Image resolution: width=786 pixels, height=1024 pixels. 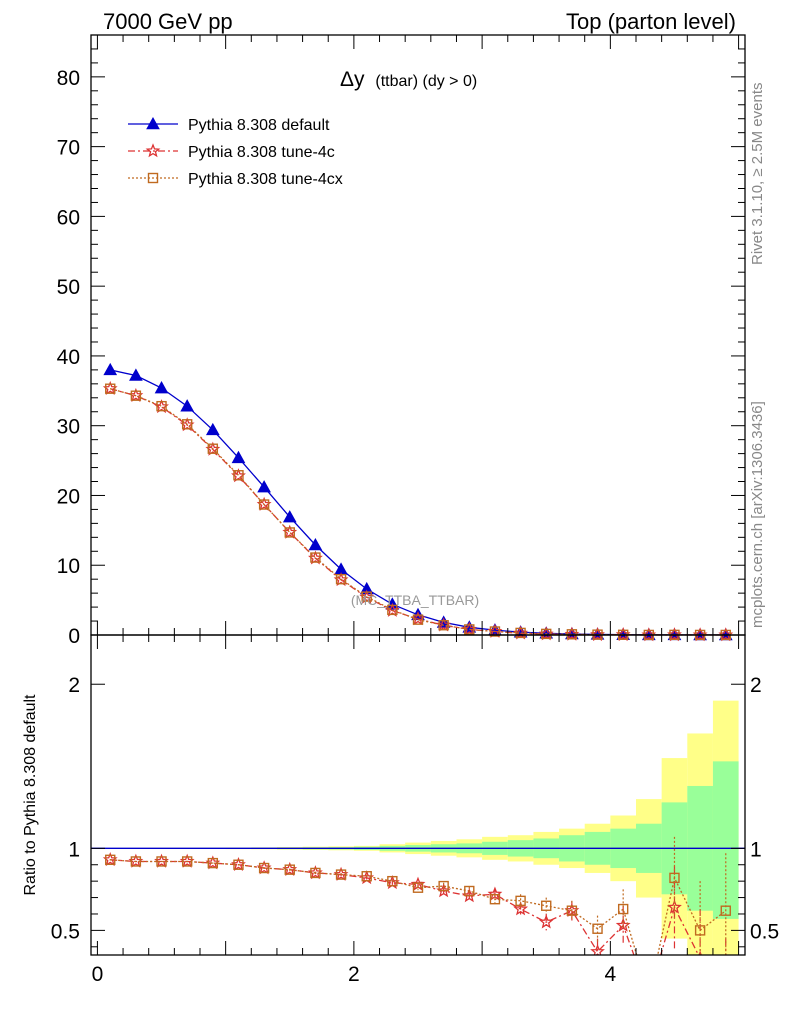 What do you see at coordinates (74, 685) in the screenshot?
I see `ratio-y-tick-label: 2` at bounding box center [74, 685].